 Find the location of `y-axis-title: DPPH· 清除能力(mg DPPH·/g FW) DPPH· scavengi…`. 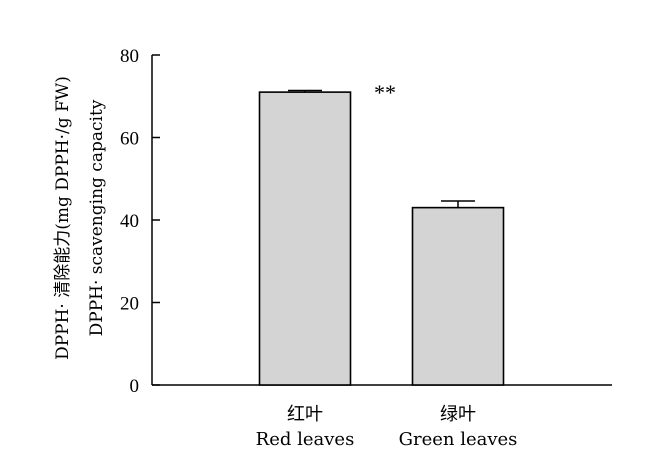

y-axis-title: DPPH· 清除能力(mg DPPH·/g FW) DPPH· scavengi… is located at coordinates (80, 218).